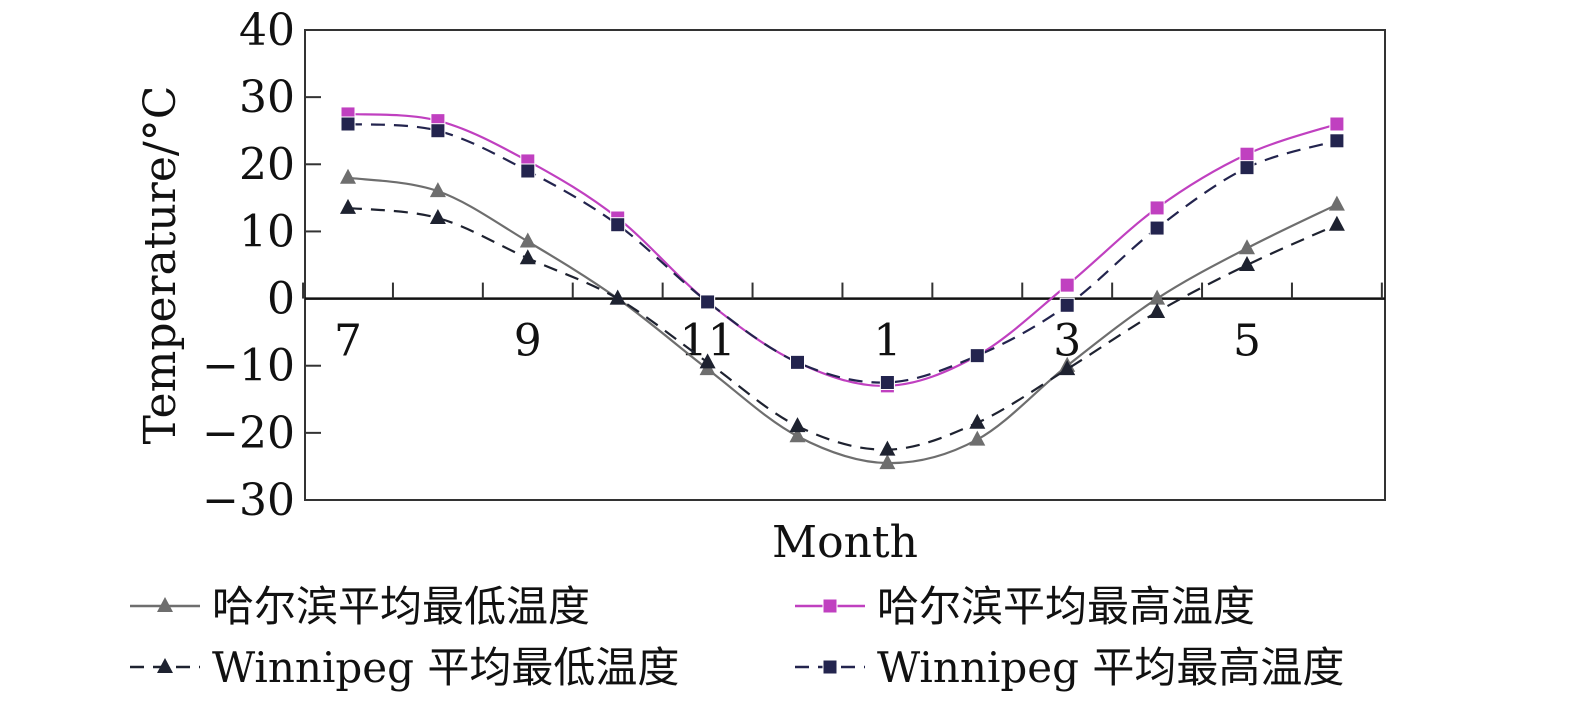  I want to click on x-tick-label: 9, so click(528, 341).